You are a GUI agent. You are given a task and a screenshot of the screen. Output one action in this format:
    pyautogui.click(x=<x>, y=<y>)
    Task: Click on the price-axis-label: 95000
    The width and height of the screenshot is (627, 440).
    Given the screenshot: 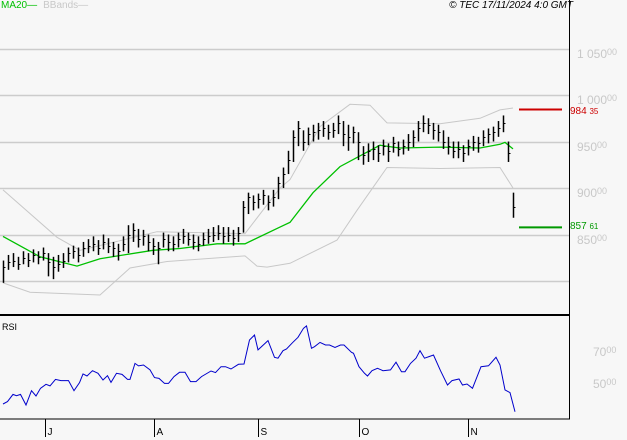 What is the action you would take?
    pyautogui.click(x=592, y=146)
    